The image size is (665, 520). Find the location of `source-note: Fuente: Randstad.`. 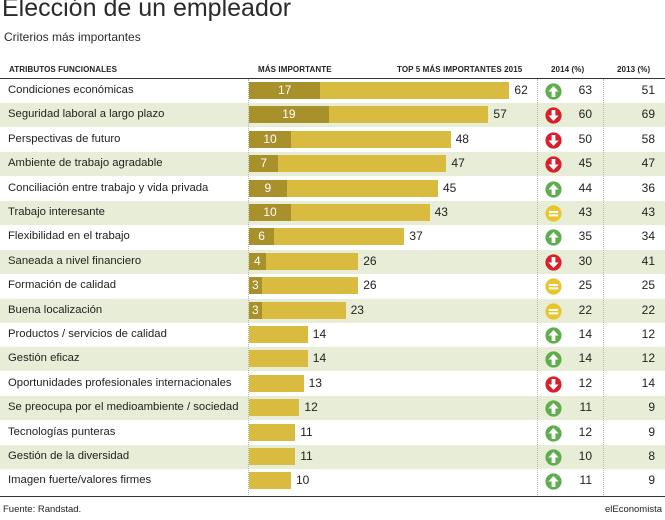

source-note: Fuente: Randstad. is located at coordinates (42, 509).